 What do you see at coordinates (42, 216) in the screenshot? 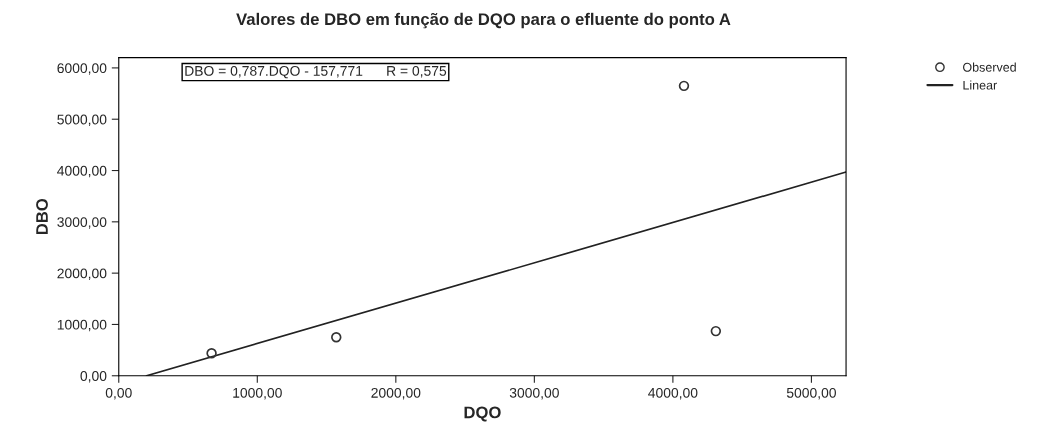
I see `y-axis-title: DBO` at bounding box center [42, 216].